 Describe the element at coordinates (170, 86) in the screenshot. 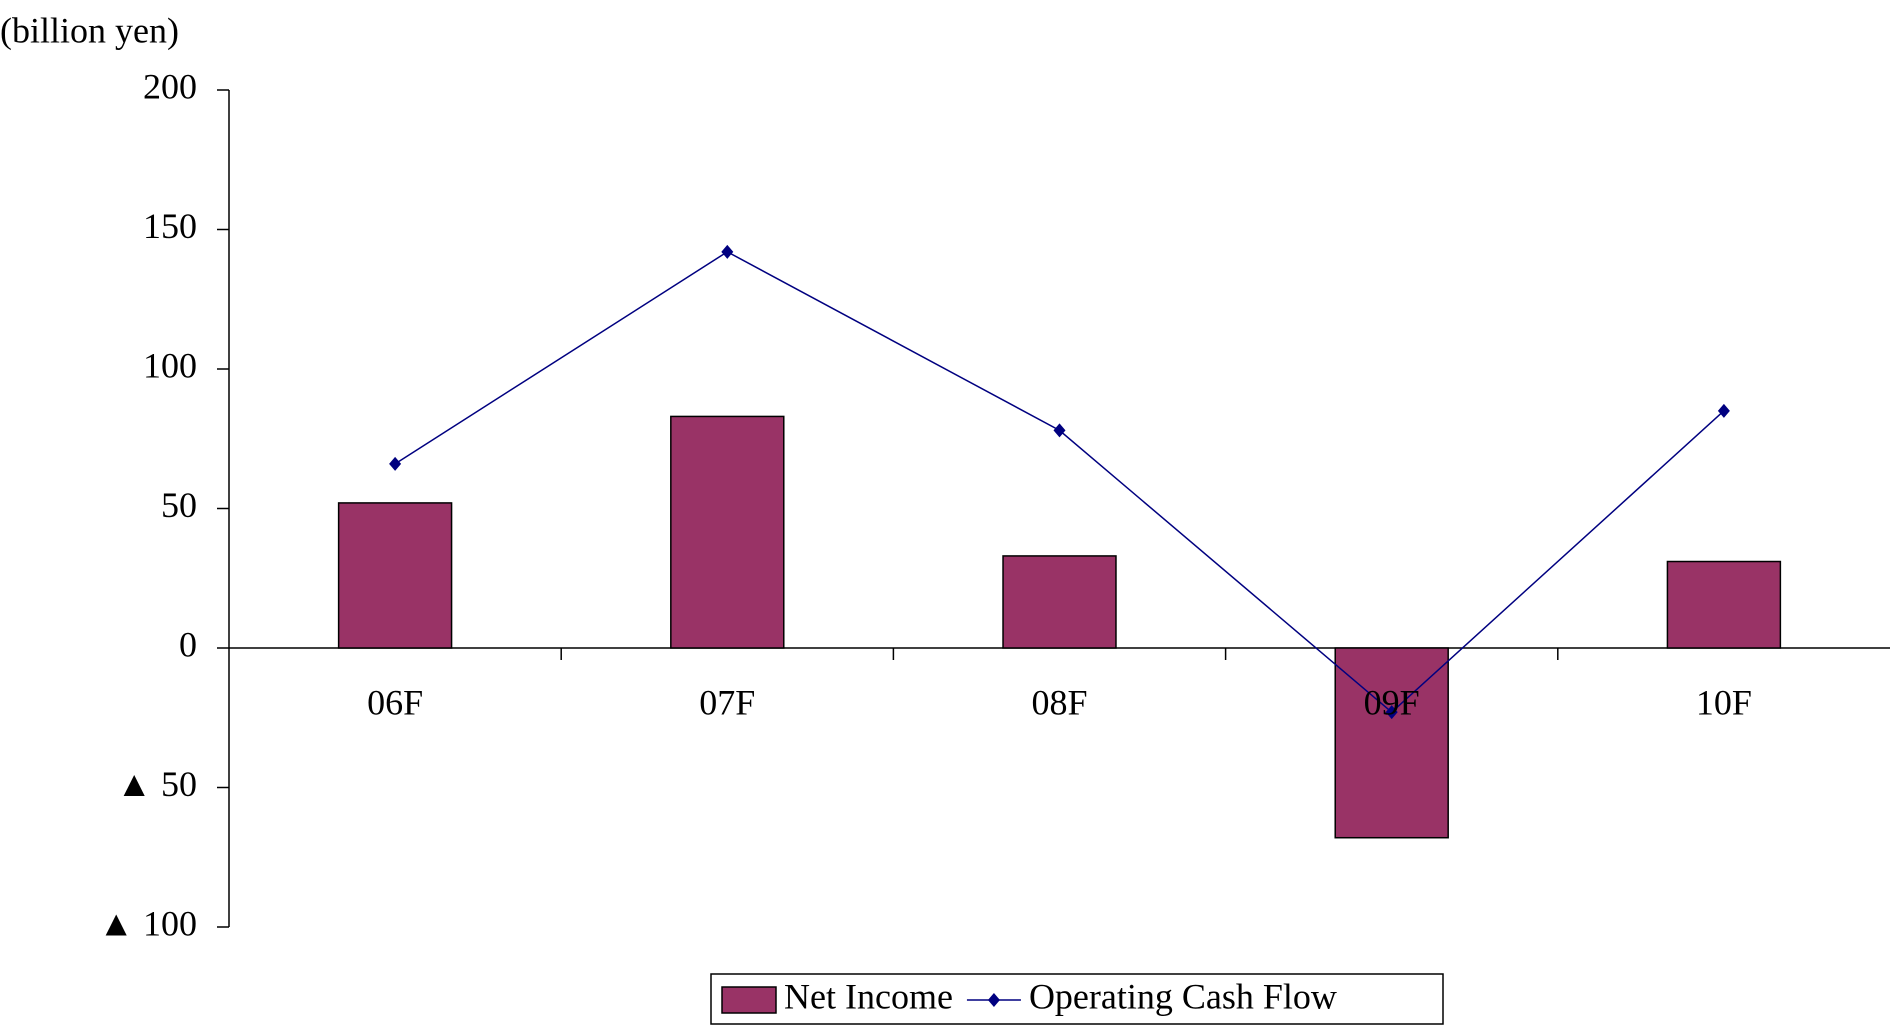

I see `y-tick-label: 200` at that location.